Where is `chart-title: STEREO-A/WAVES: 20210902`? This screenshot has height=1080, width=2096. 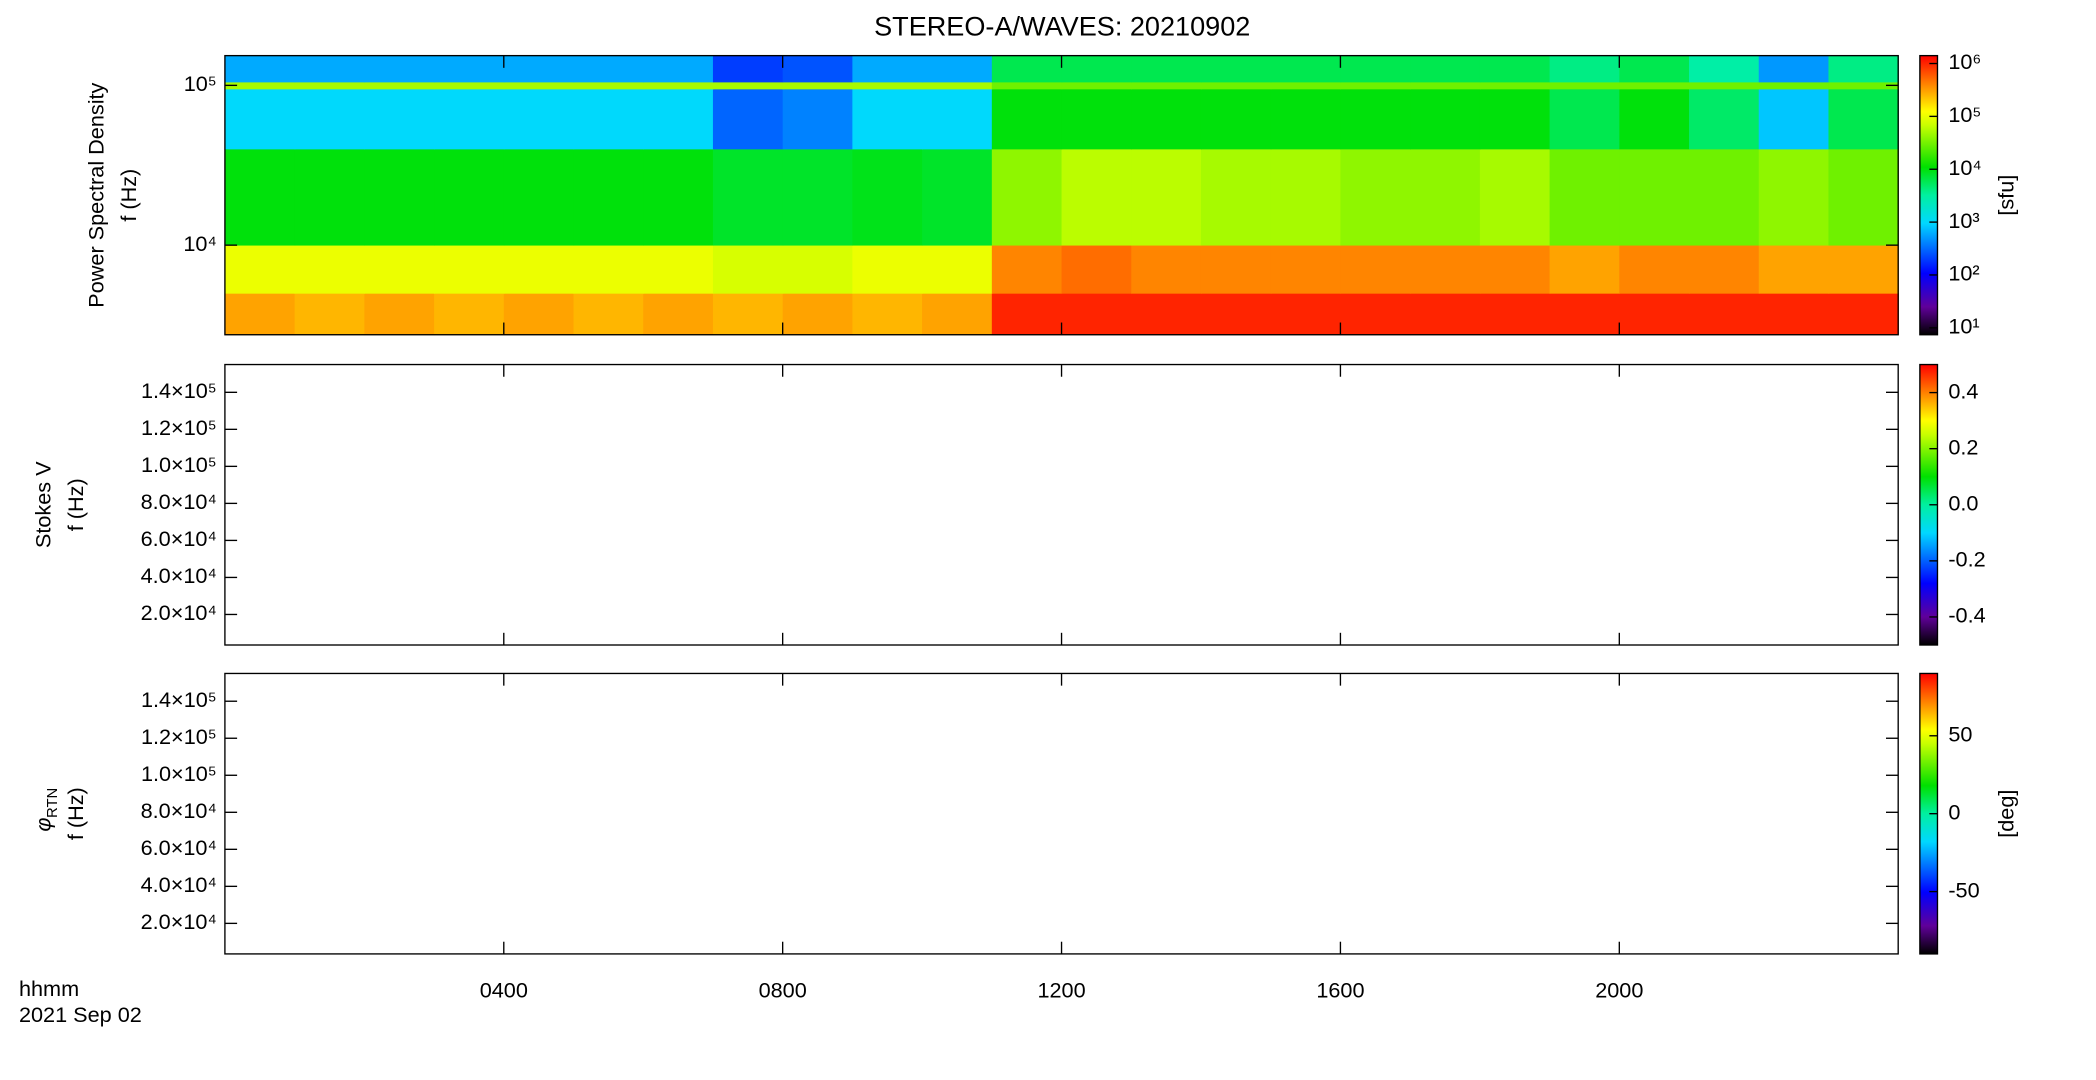
chart-title: STEREO-A/WAVES: 20210902 is located at coordinates (1062, 26).